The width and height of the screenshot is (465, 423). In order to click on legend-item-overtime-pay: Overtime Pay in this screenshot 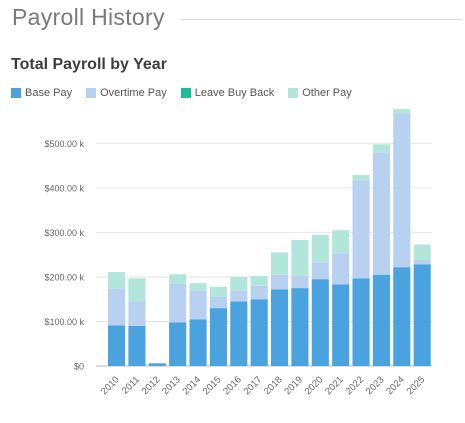, I will do `click(126, 93)`.